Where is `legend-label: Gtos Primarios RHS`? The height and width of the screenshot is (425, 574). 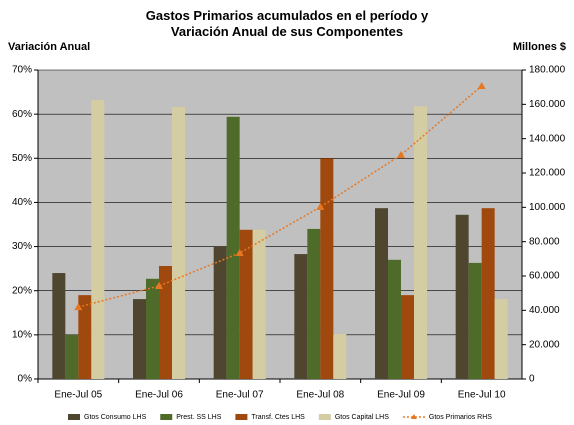
legend-label: Gtos Primarios RHS is located at coordinates (460, 417).